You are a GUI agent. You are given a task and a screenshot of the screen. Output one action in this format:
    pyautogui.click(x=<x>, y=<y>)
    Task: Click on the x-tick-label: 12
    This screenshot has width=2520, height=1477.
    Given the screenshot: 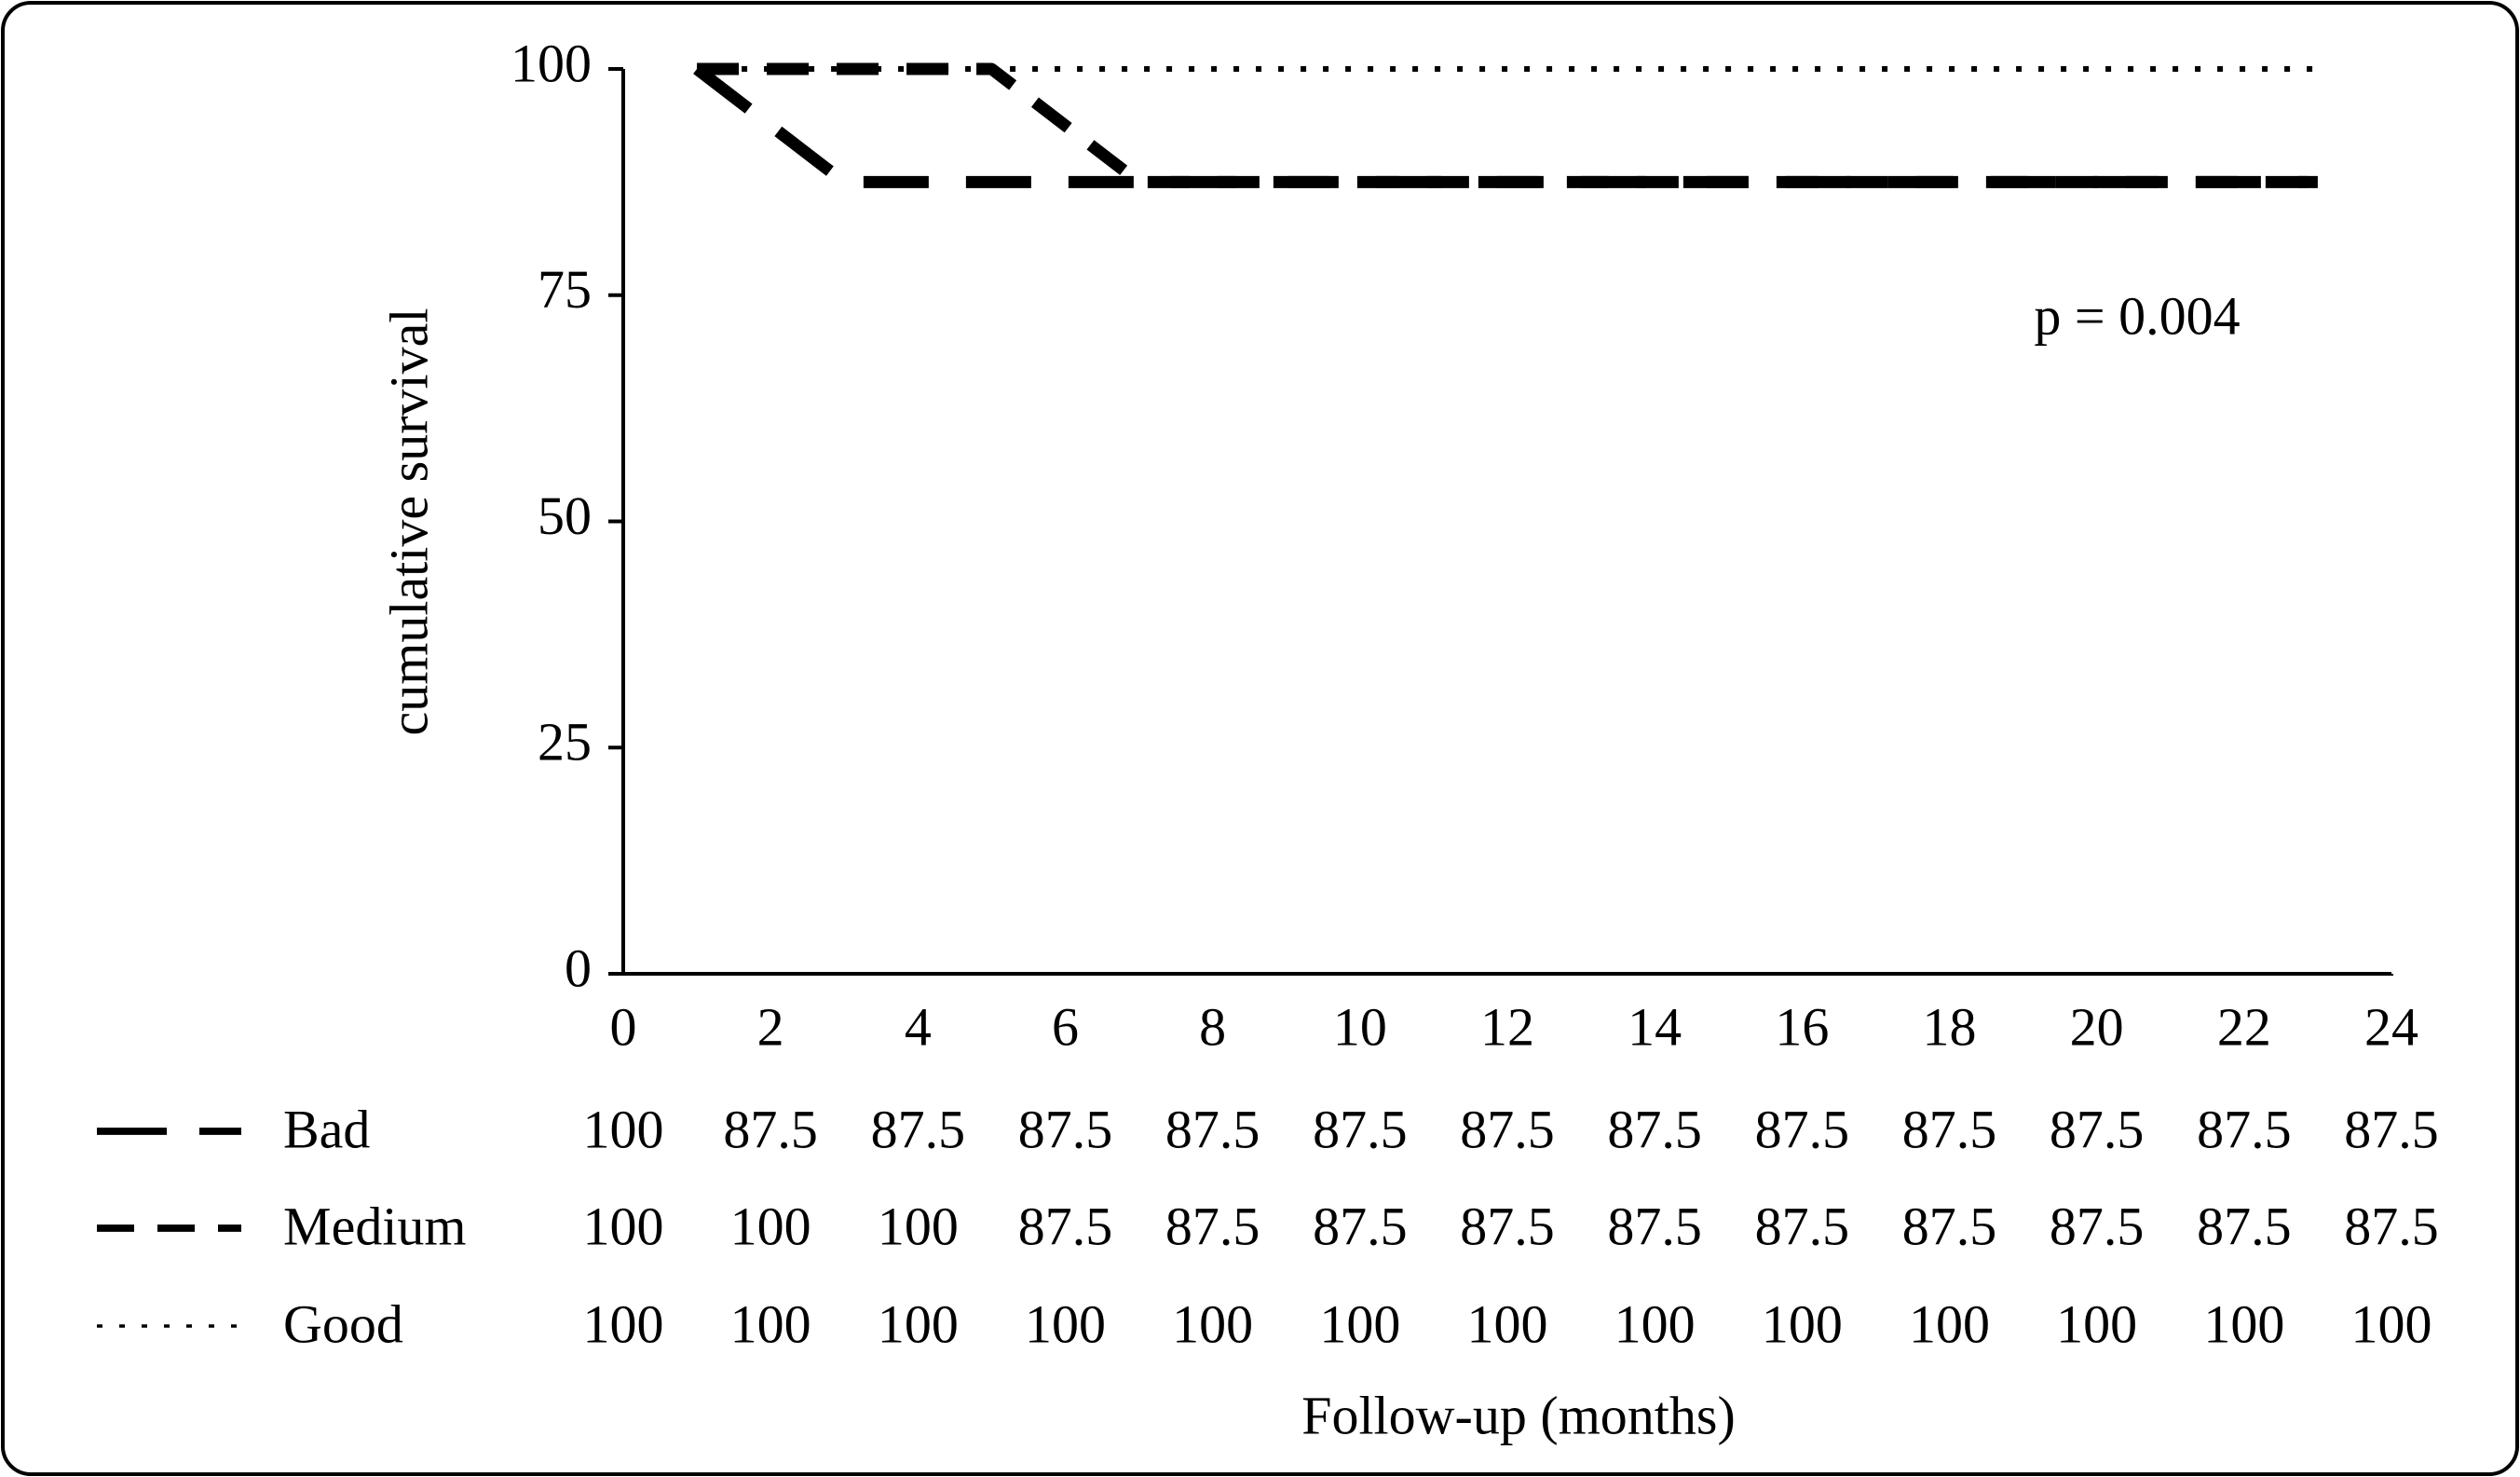 What is the action you would take?
    pyautogui.click(x=1507, y=1026)
    